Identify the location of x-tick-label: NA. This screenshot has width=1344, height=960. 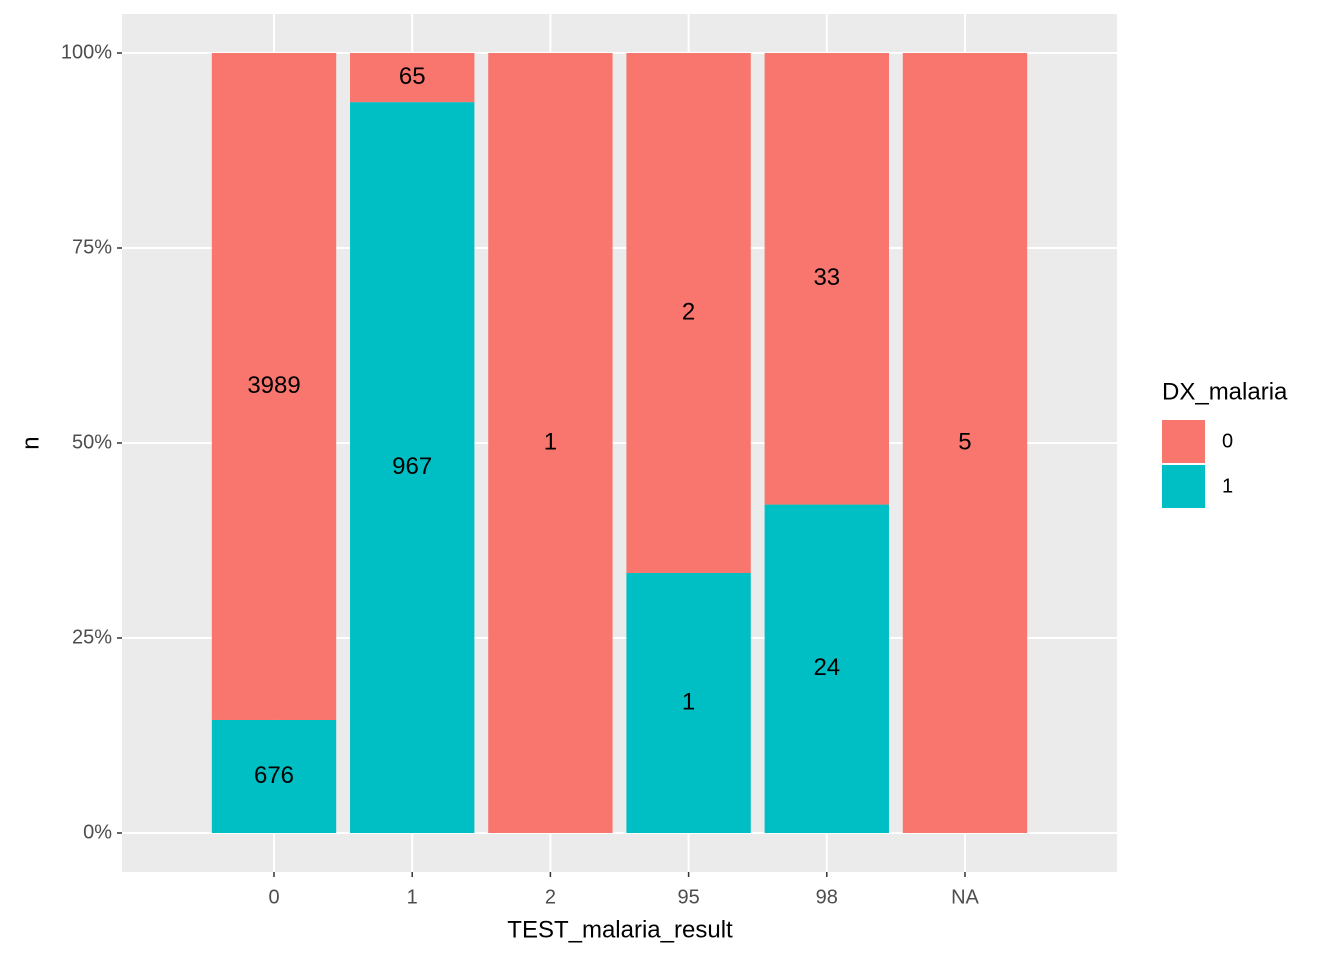
(965, 897).